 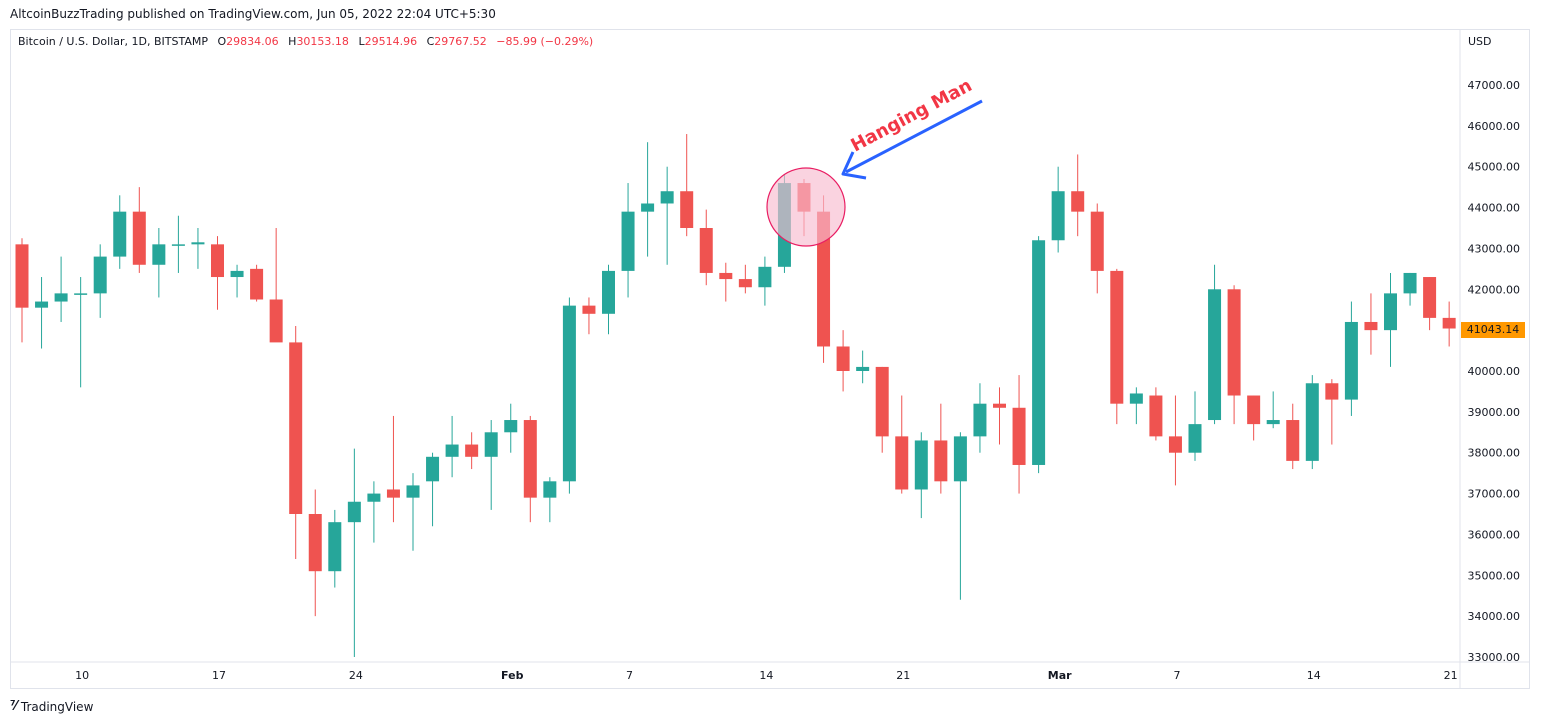 I want to click on annotation-arrow-head, so click(x=854, y=165).